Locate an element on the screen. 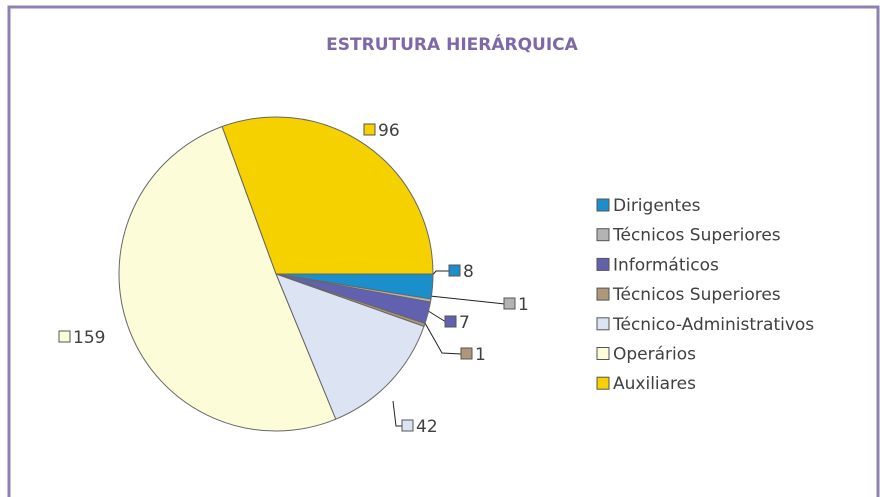  chart-title: ESTRUTURA HIERÁRQUICA is located at coordinates (452, 44).